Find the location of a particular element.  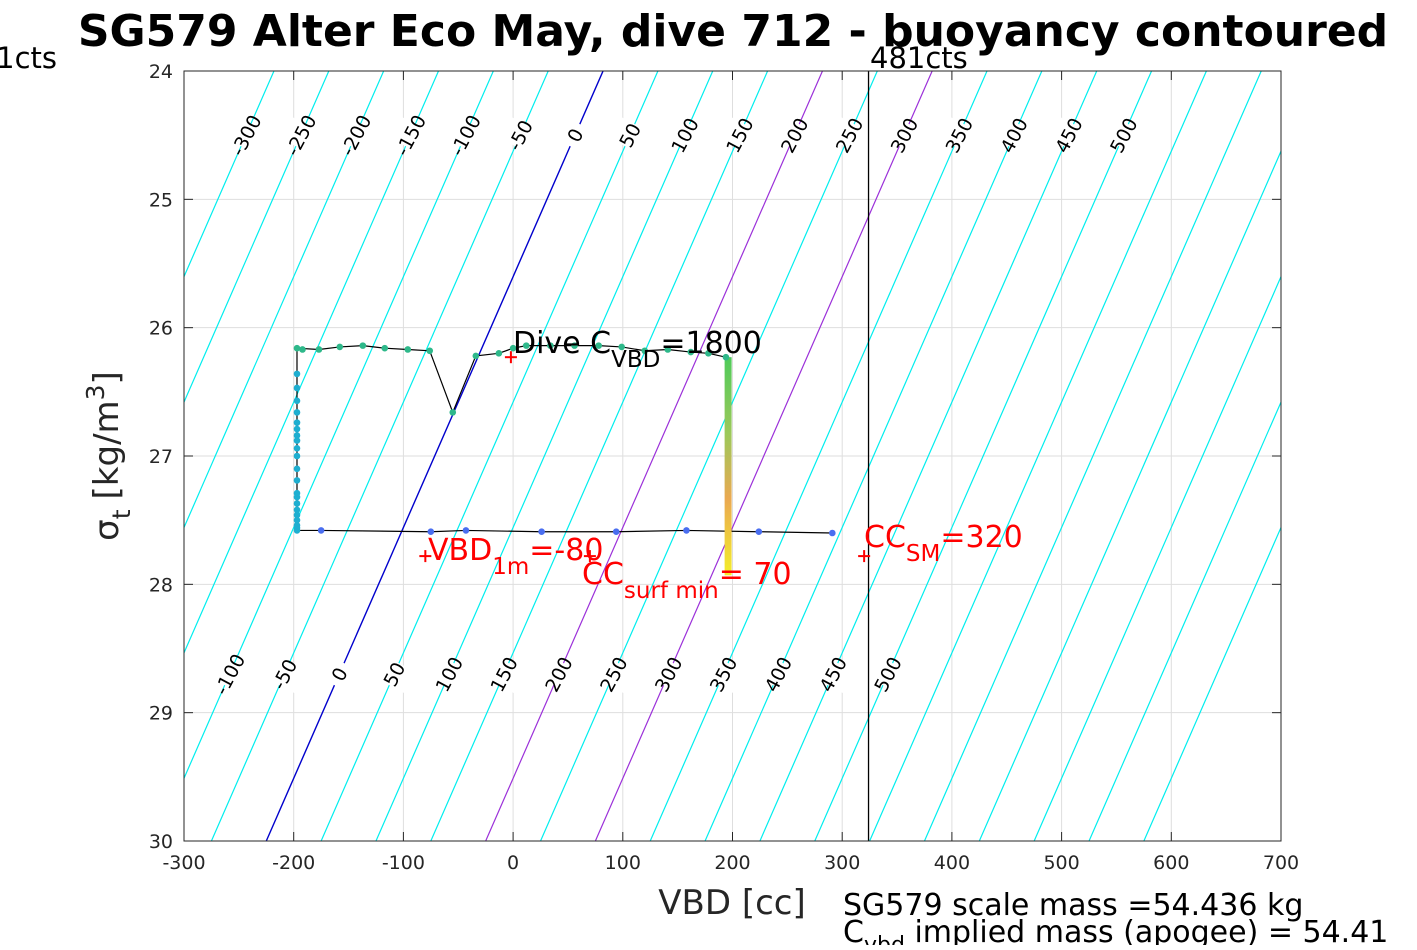

y-tick-label: 30 is located at coordinates (161, 842).